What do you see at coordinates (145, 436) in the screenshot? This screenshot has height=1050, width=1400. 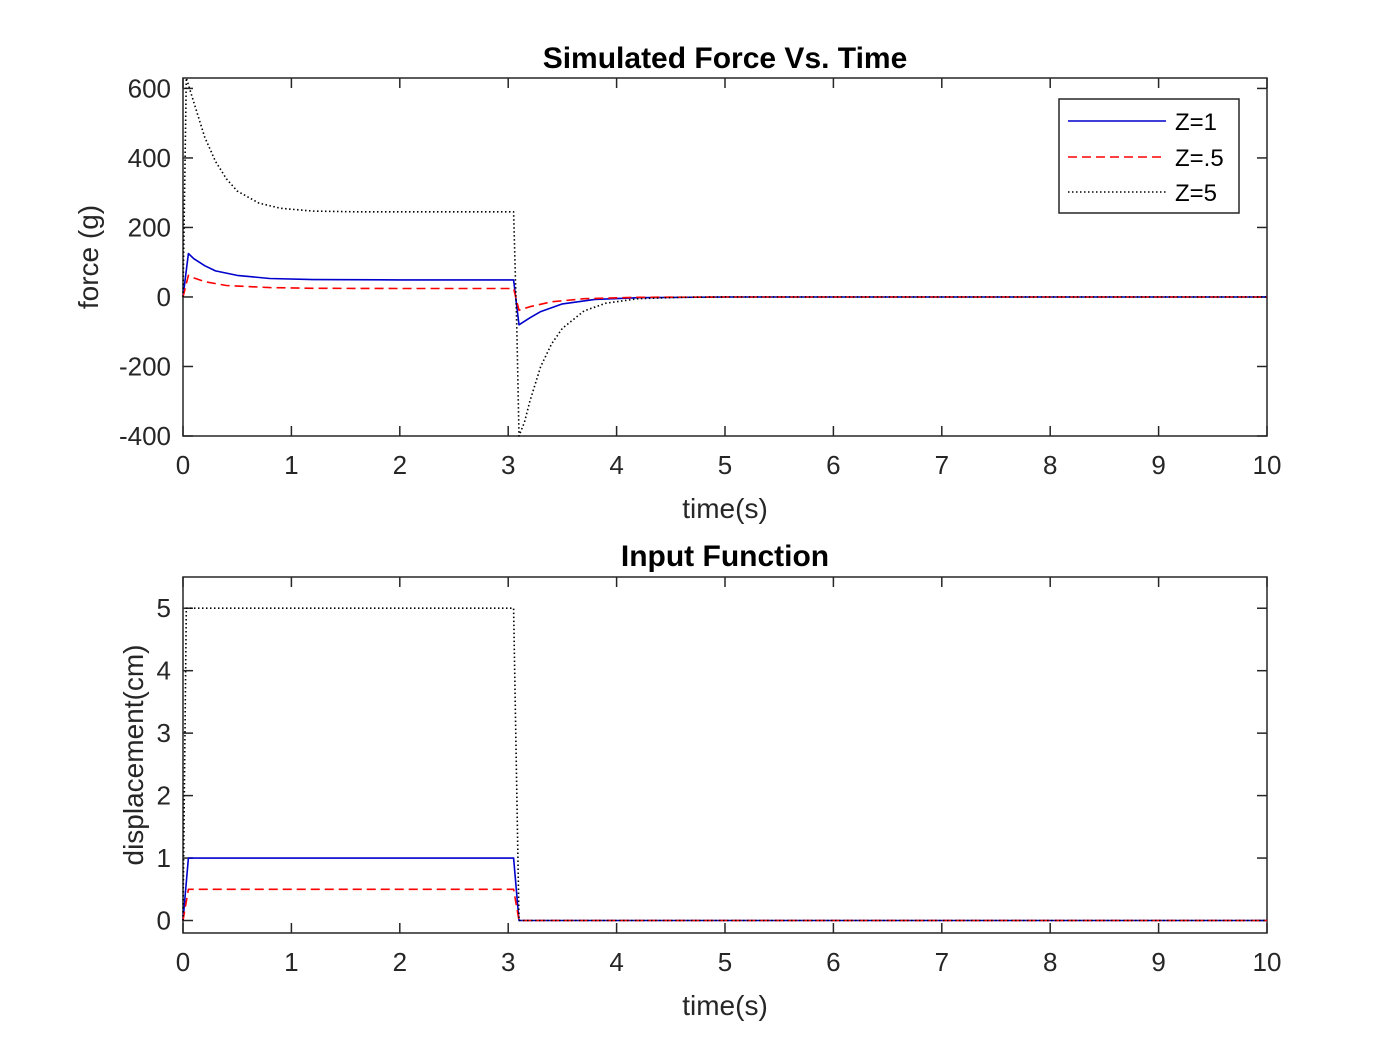 I see `y-tick-label: -400` at bounding box center [145, 436].